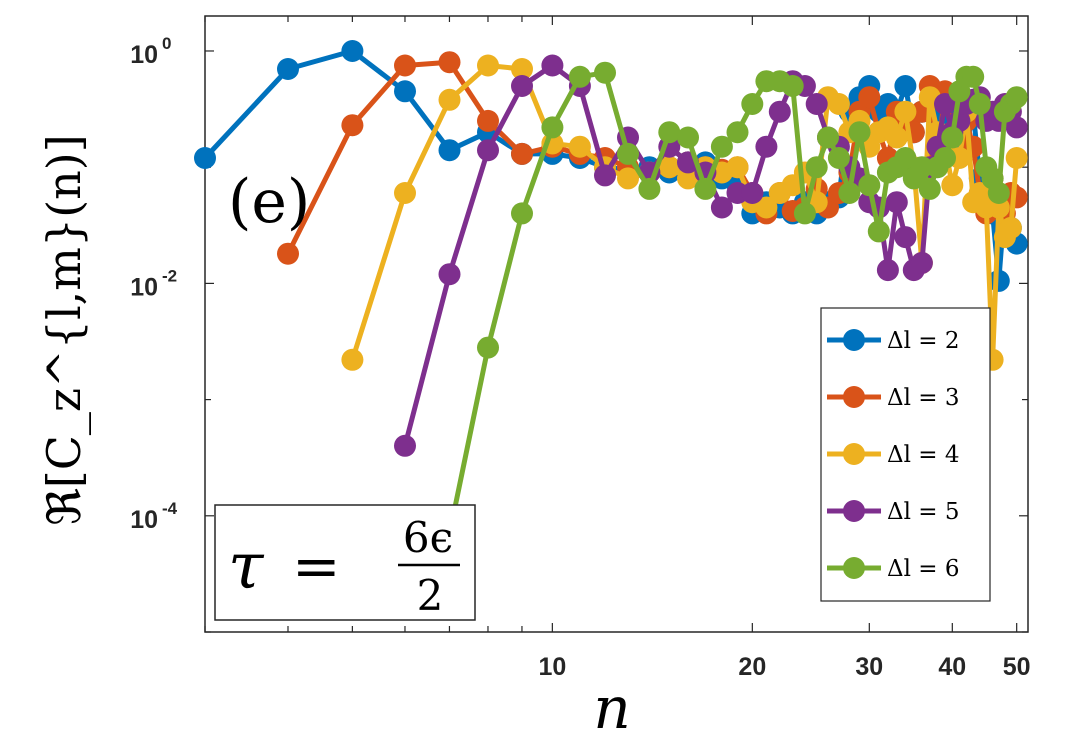 This screenshot has width=1069, height=756. Describe the element at coordinates (923, 455) in the screenshot. I see `legend-label: Δl = 4` at that location.